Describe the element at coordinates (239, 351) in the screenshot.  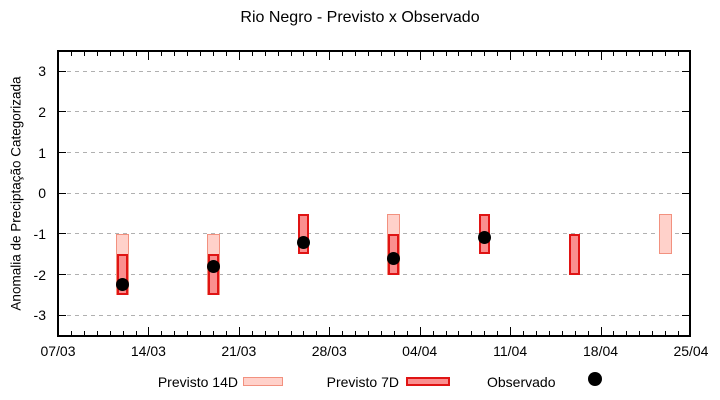
I see `x-tick-label: 21/03` at that location.